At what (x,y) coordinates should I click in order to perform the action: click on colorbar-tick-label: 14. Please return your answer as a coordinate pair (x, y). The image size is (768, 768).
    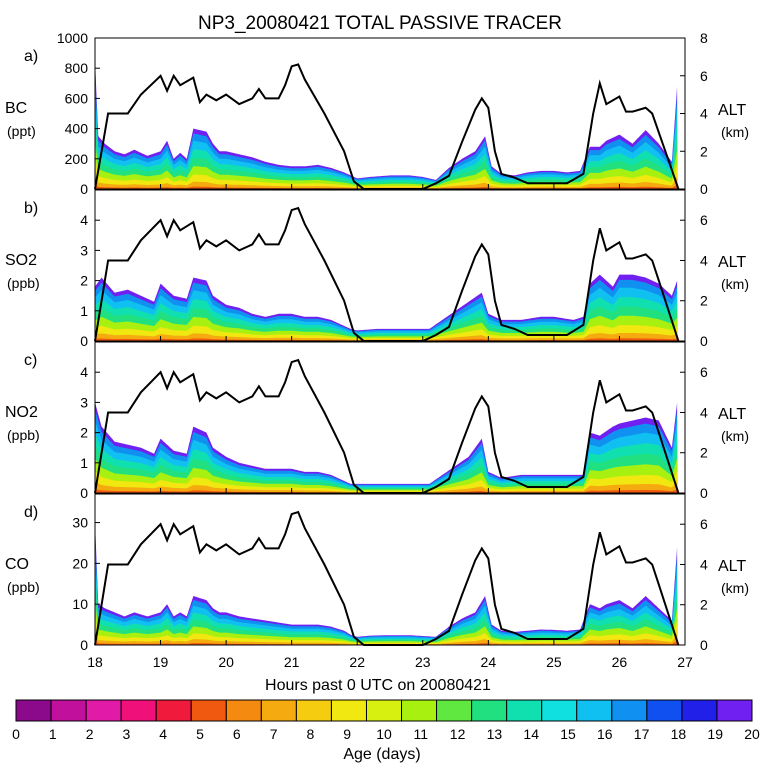
    Looking at the image, I should click on (531, 734).